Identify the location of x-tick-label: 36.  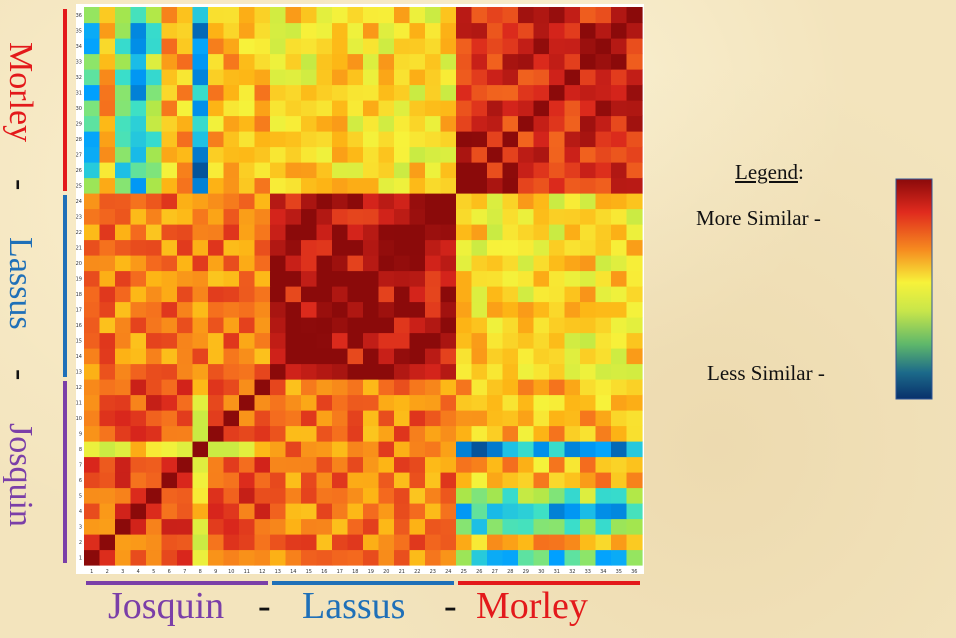
(634, 572).